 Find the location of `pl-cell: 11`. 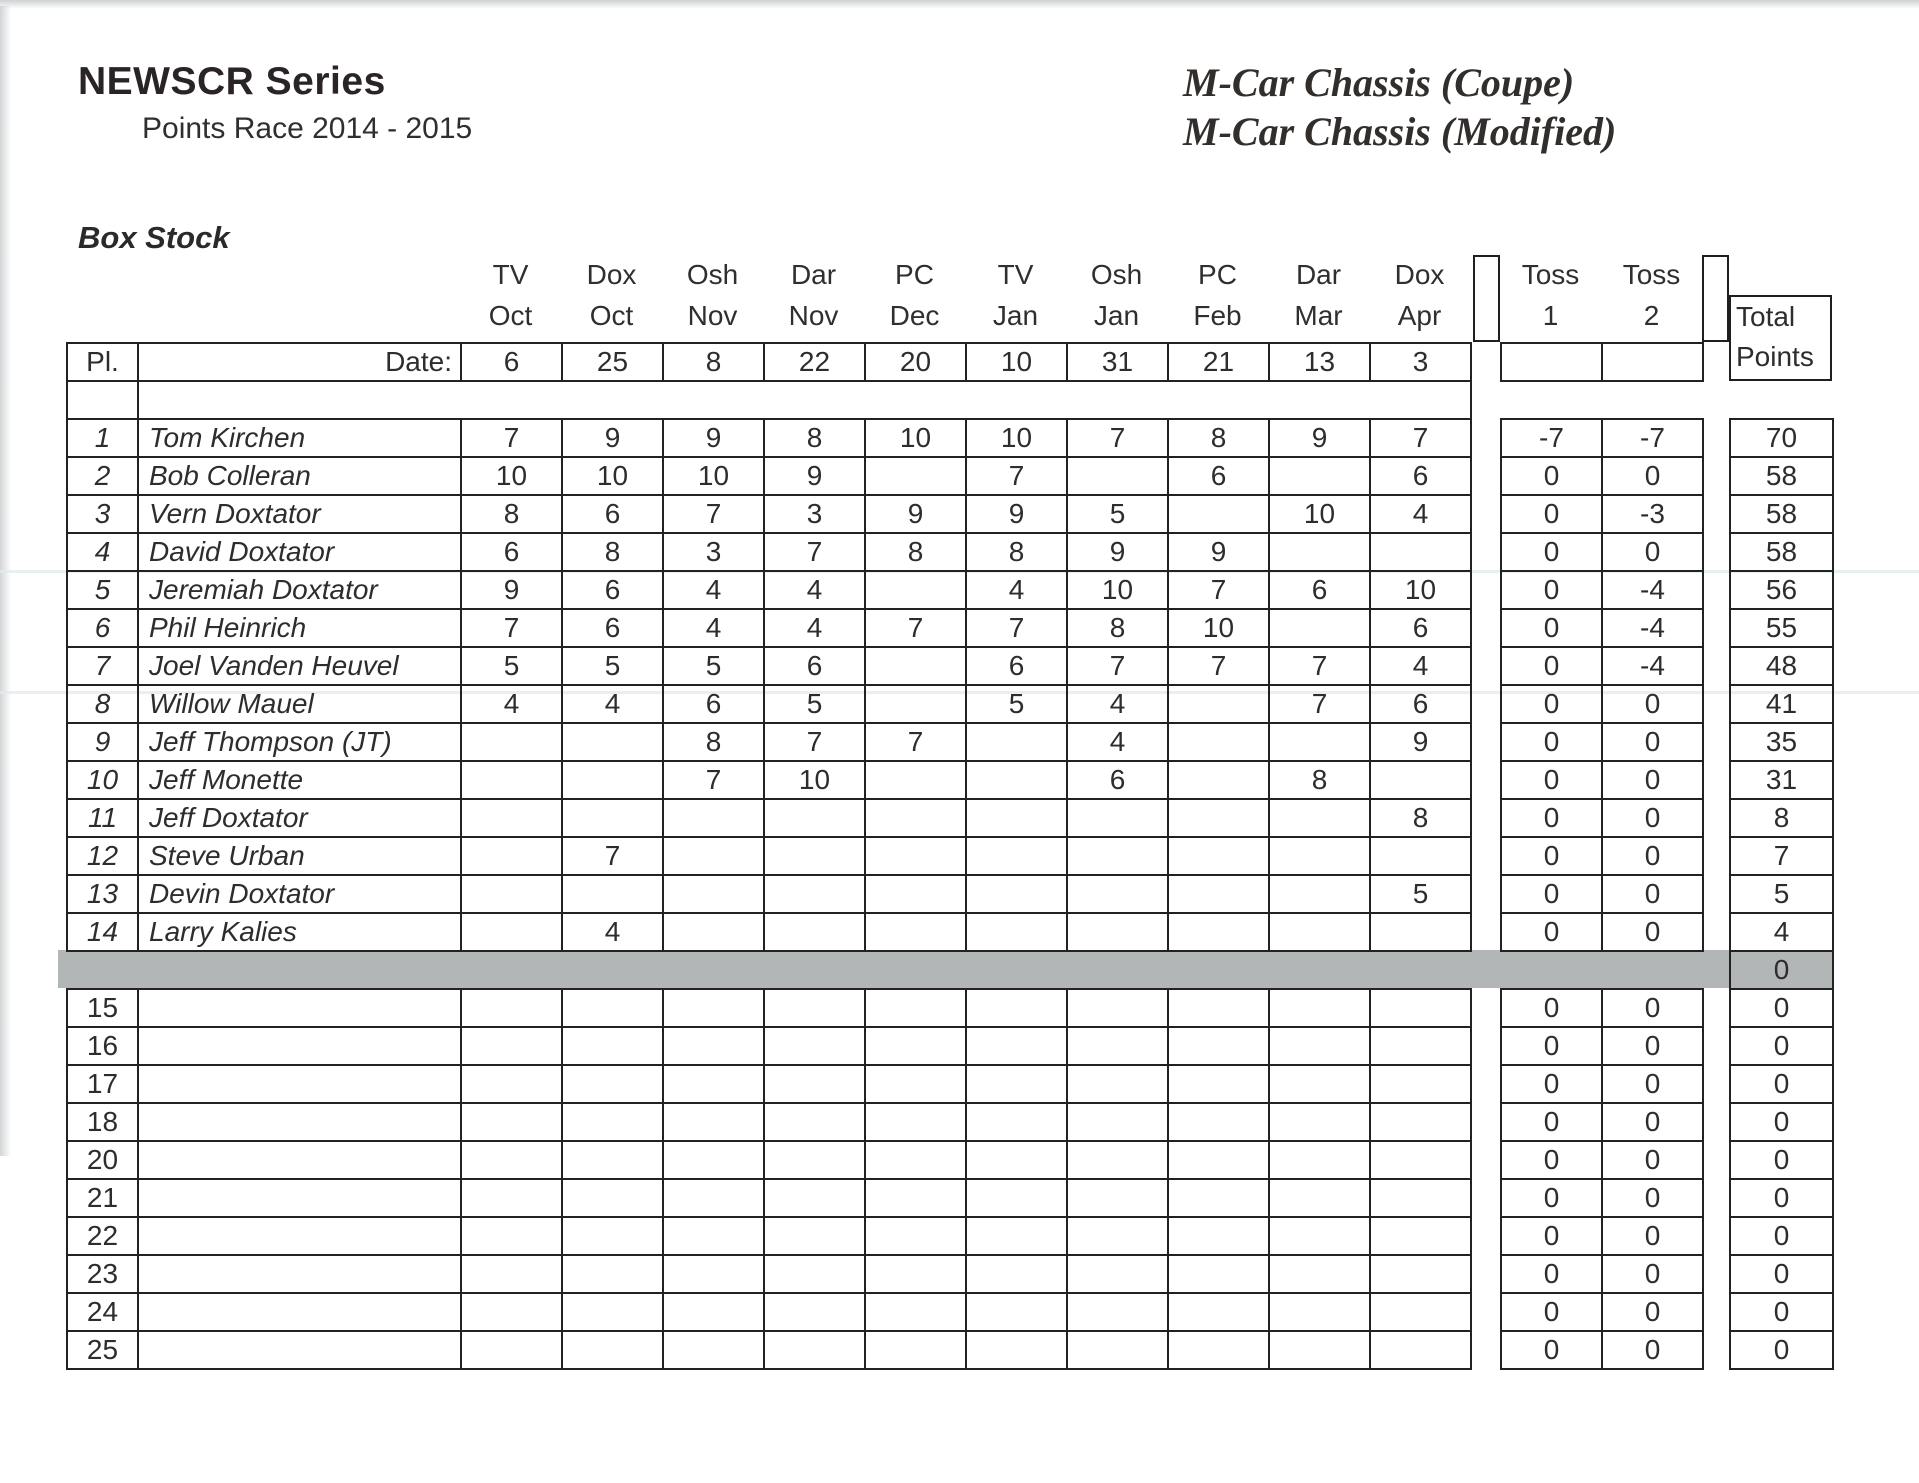

pl-cell: 11 is located at coordinates (102, 818).